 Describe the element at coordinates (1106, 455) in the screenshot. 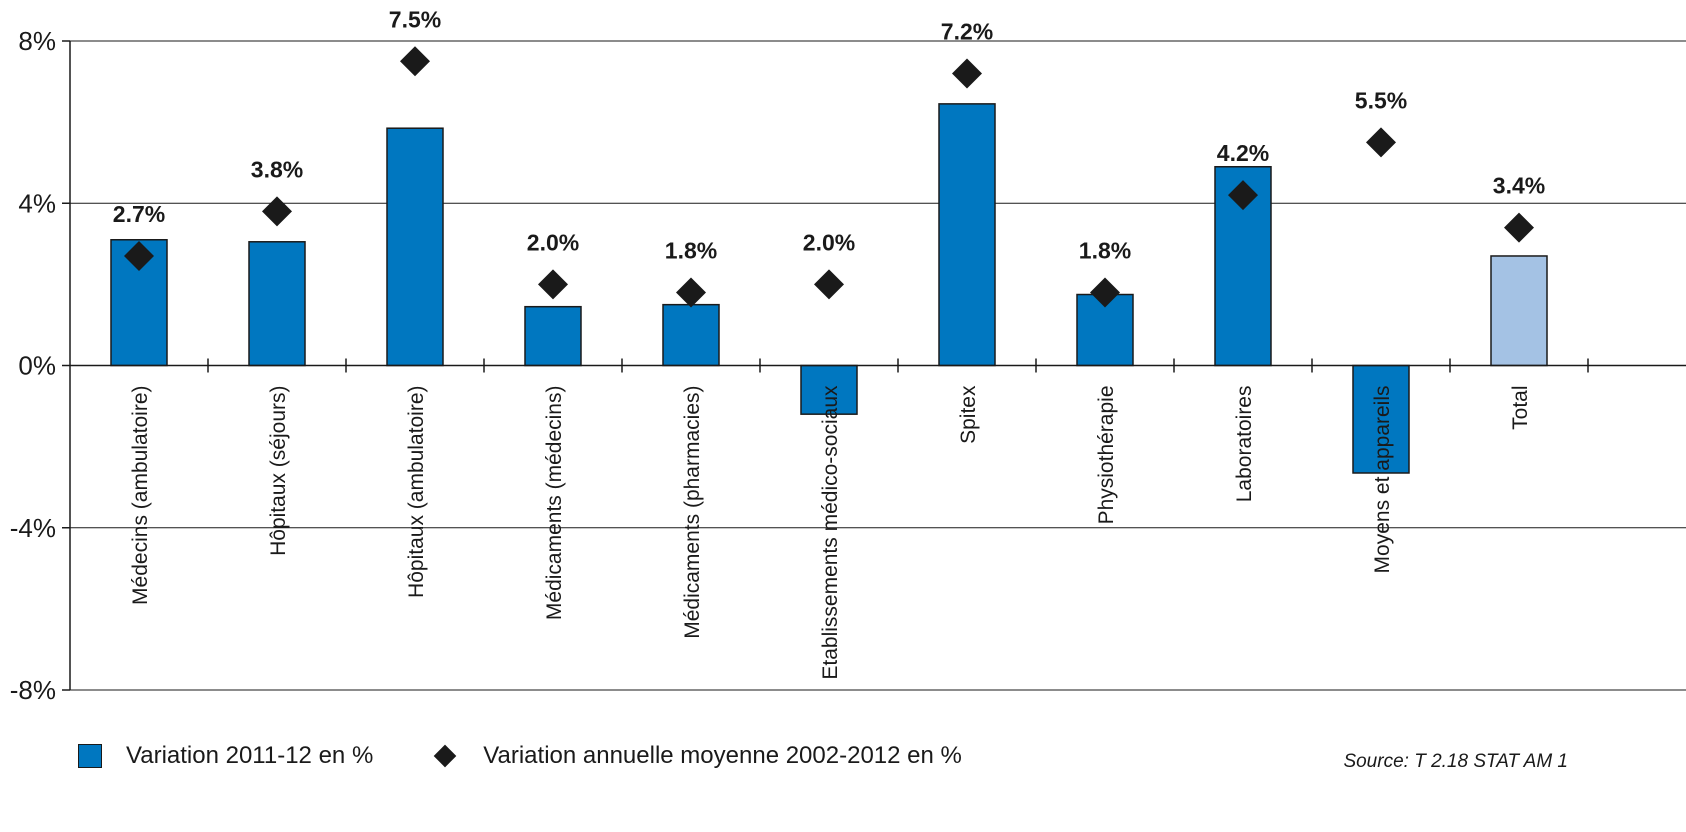

I see `x-tick-label: Physiothérapie` at that location.